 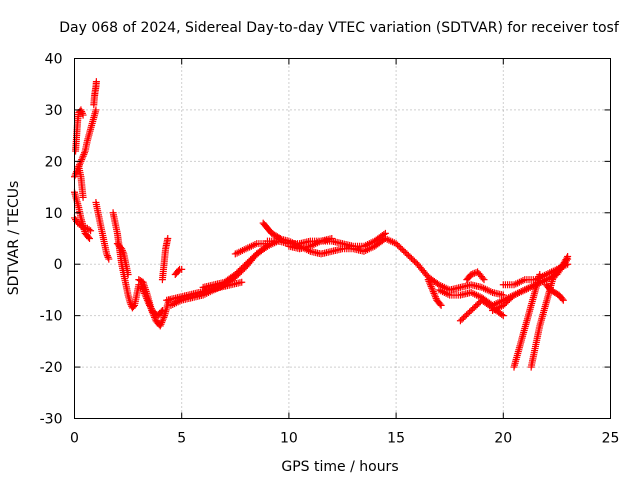 I want to click on series-arc-8c, so click(x=178, y=271).